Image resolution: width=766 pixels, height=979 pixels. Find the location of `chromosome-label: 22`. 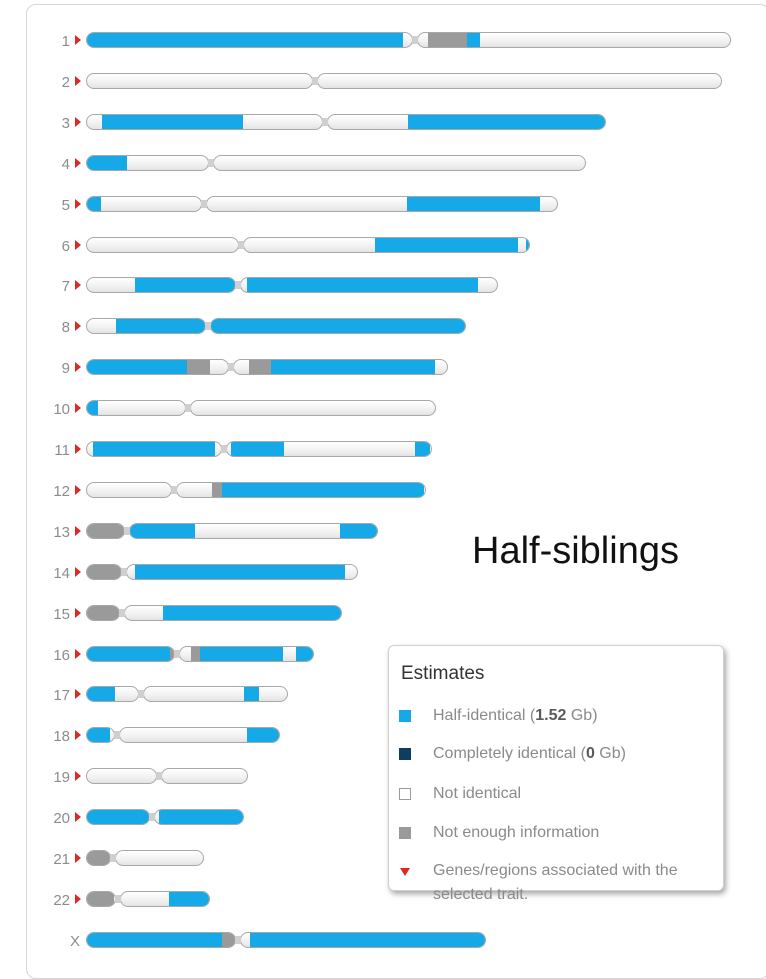

chromosome-label: 22 is located at coordinates (61, 900).